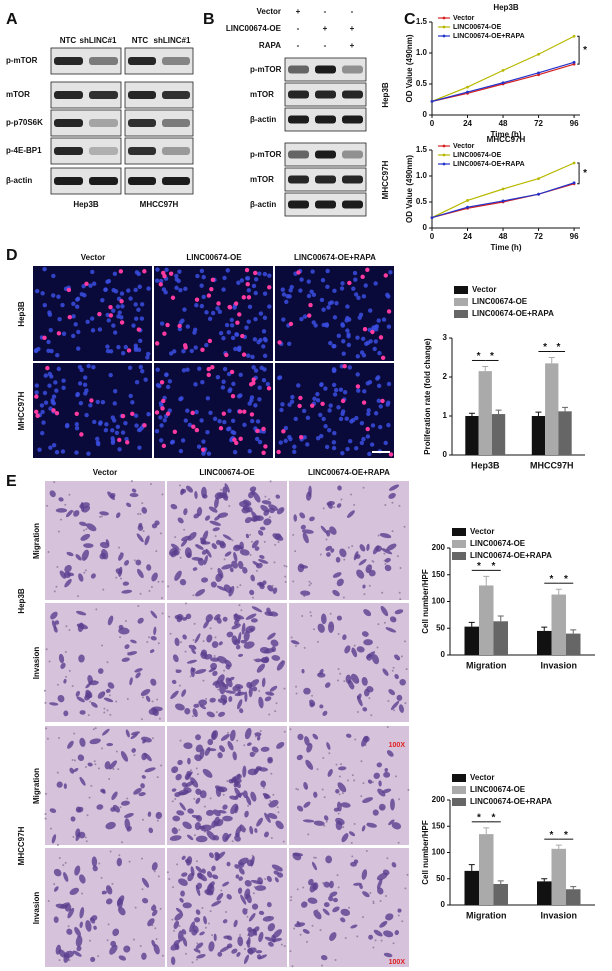 The width and height of the screenshot is (612, 971). I want to click on cell-line-label: MHCC97H, so click(21, 845).